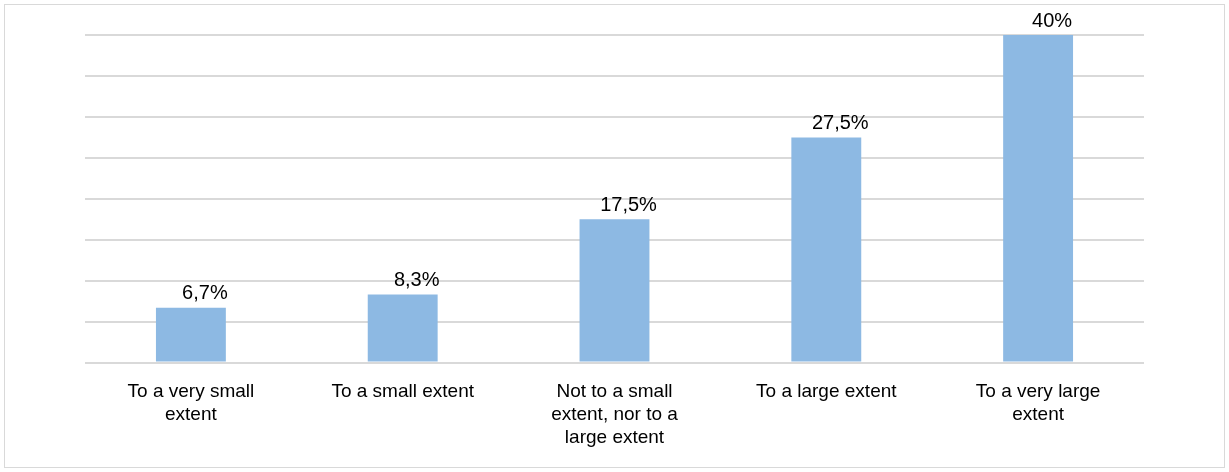  Describe the element at coordinates (416, 279) in the screenshot. I see `data-label: 8,3%` at that location.